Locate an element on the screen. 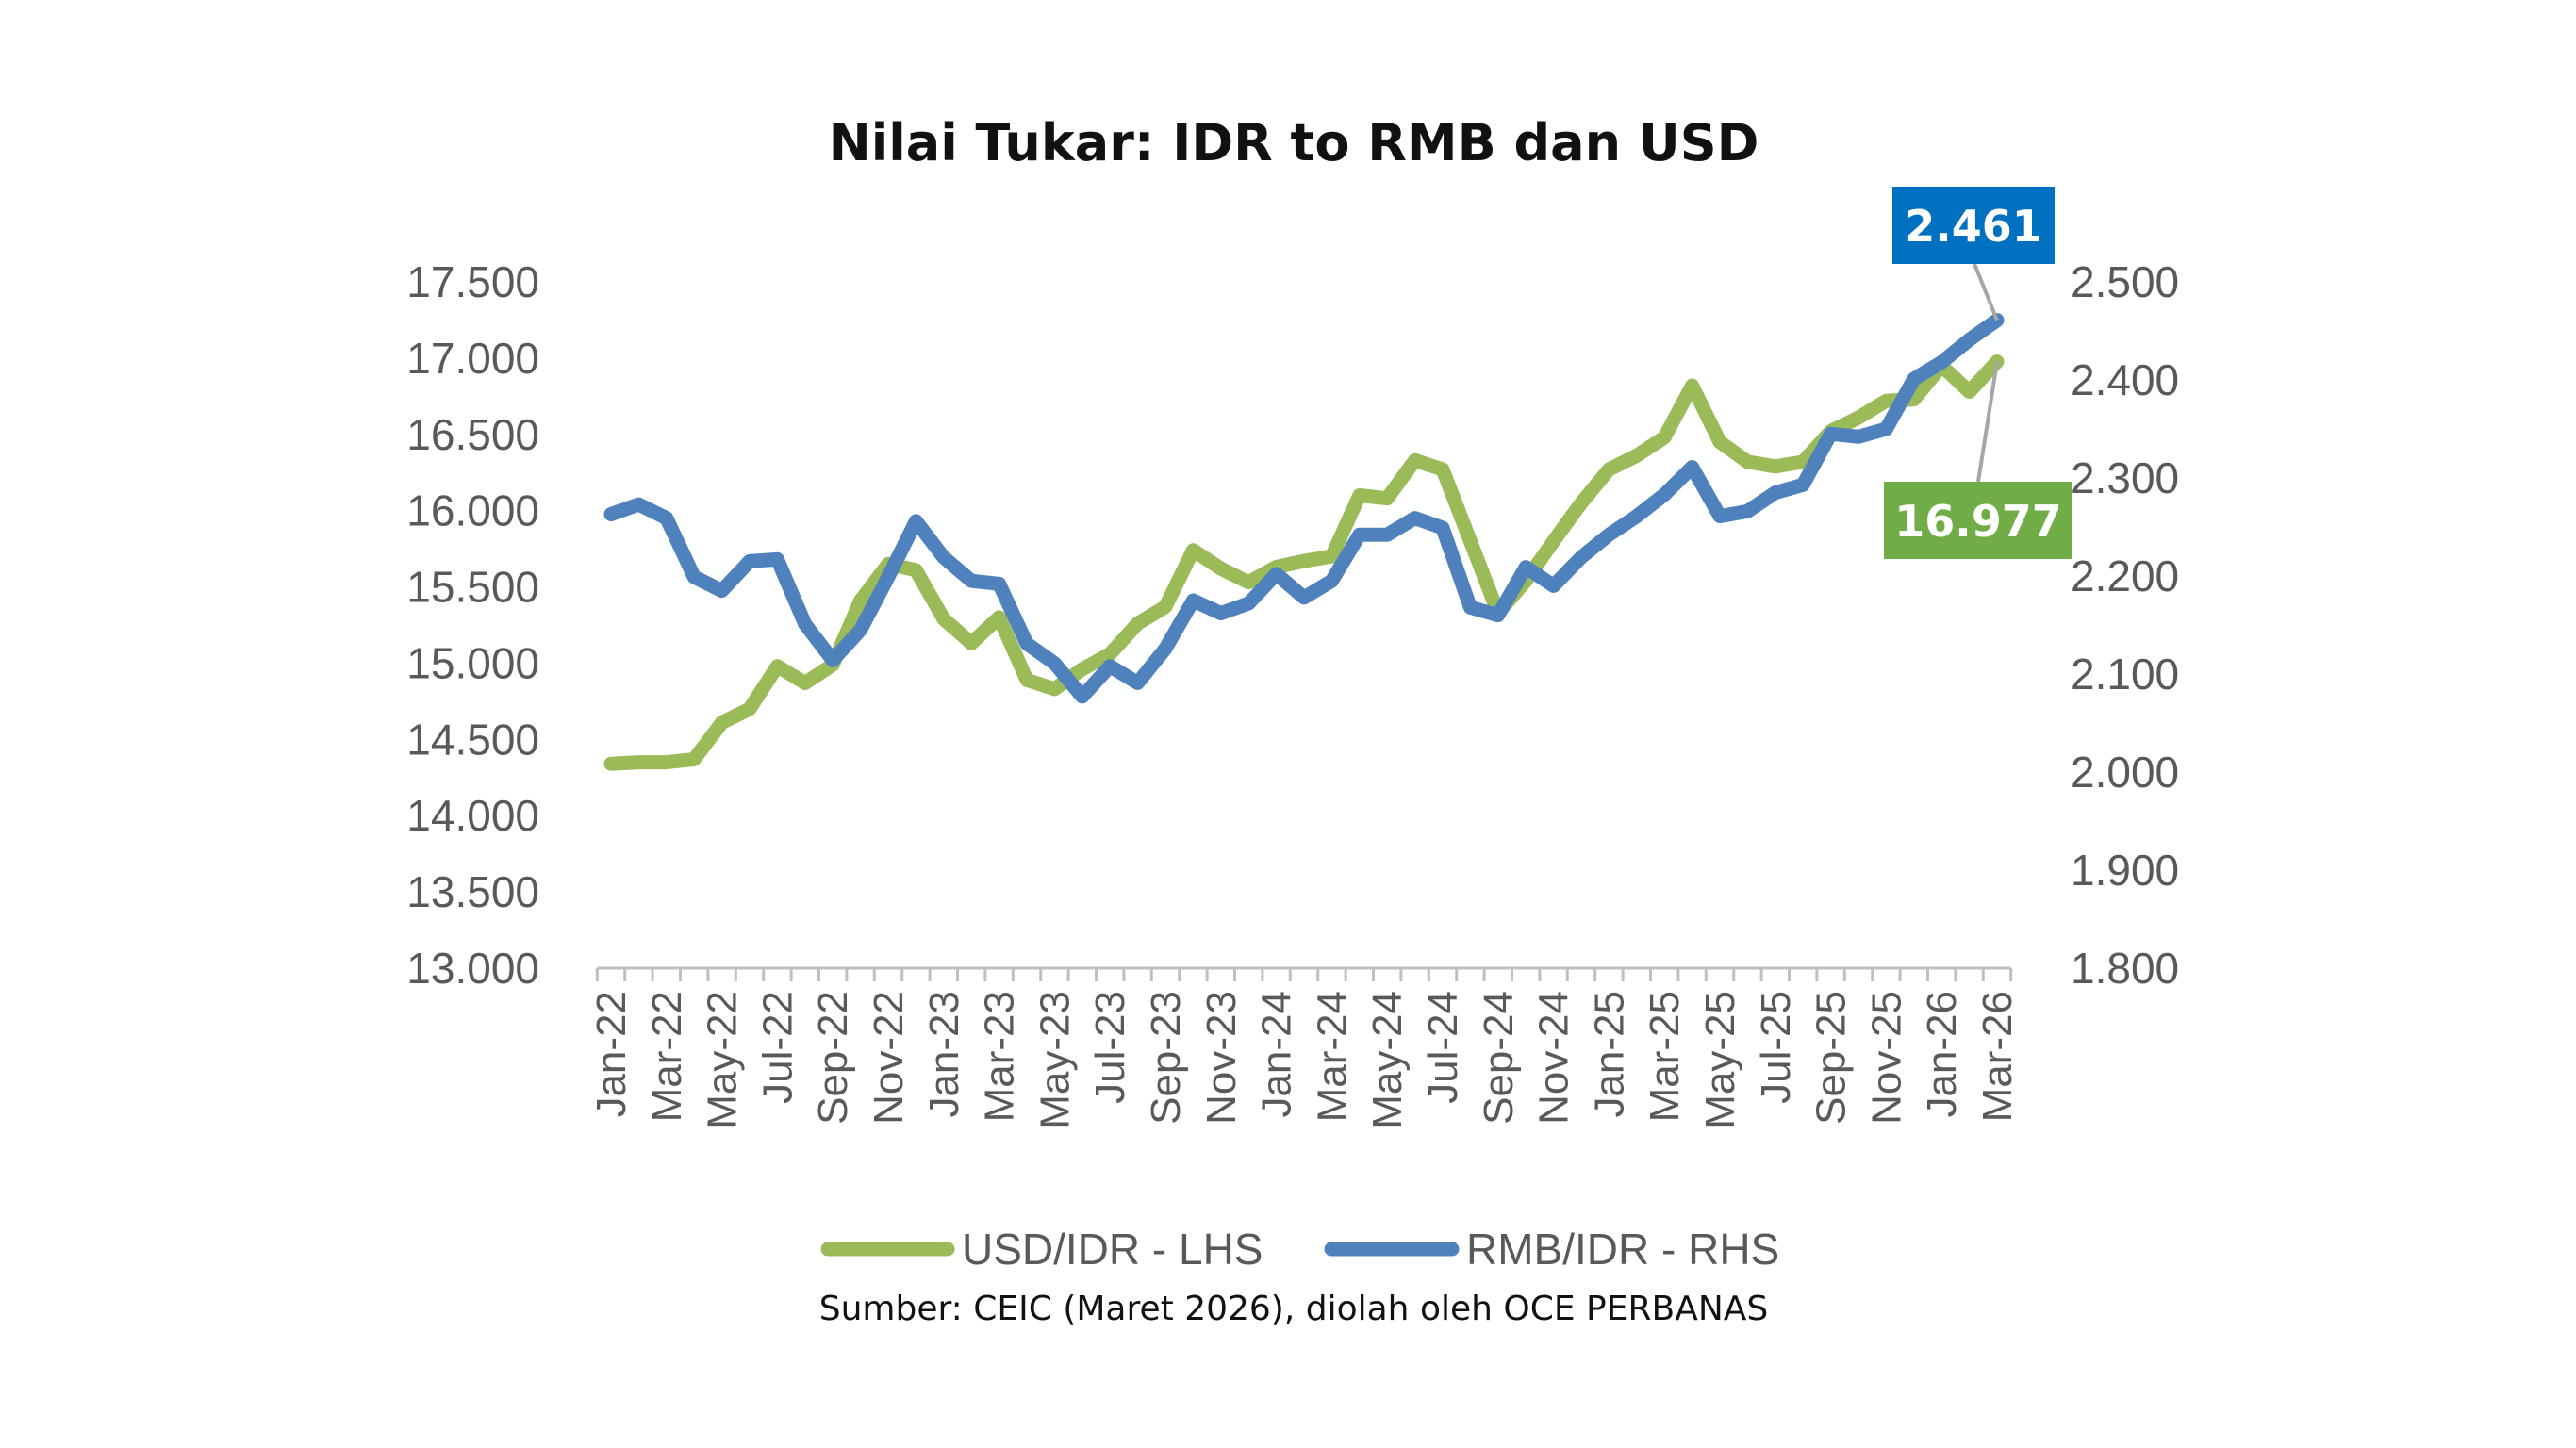 This screenshot has width=2576, height=1448. left-tick-label: 13.000 is located at coordinates (472, 968).